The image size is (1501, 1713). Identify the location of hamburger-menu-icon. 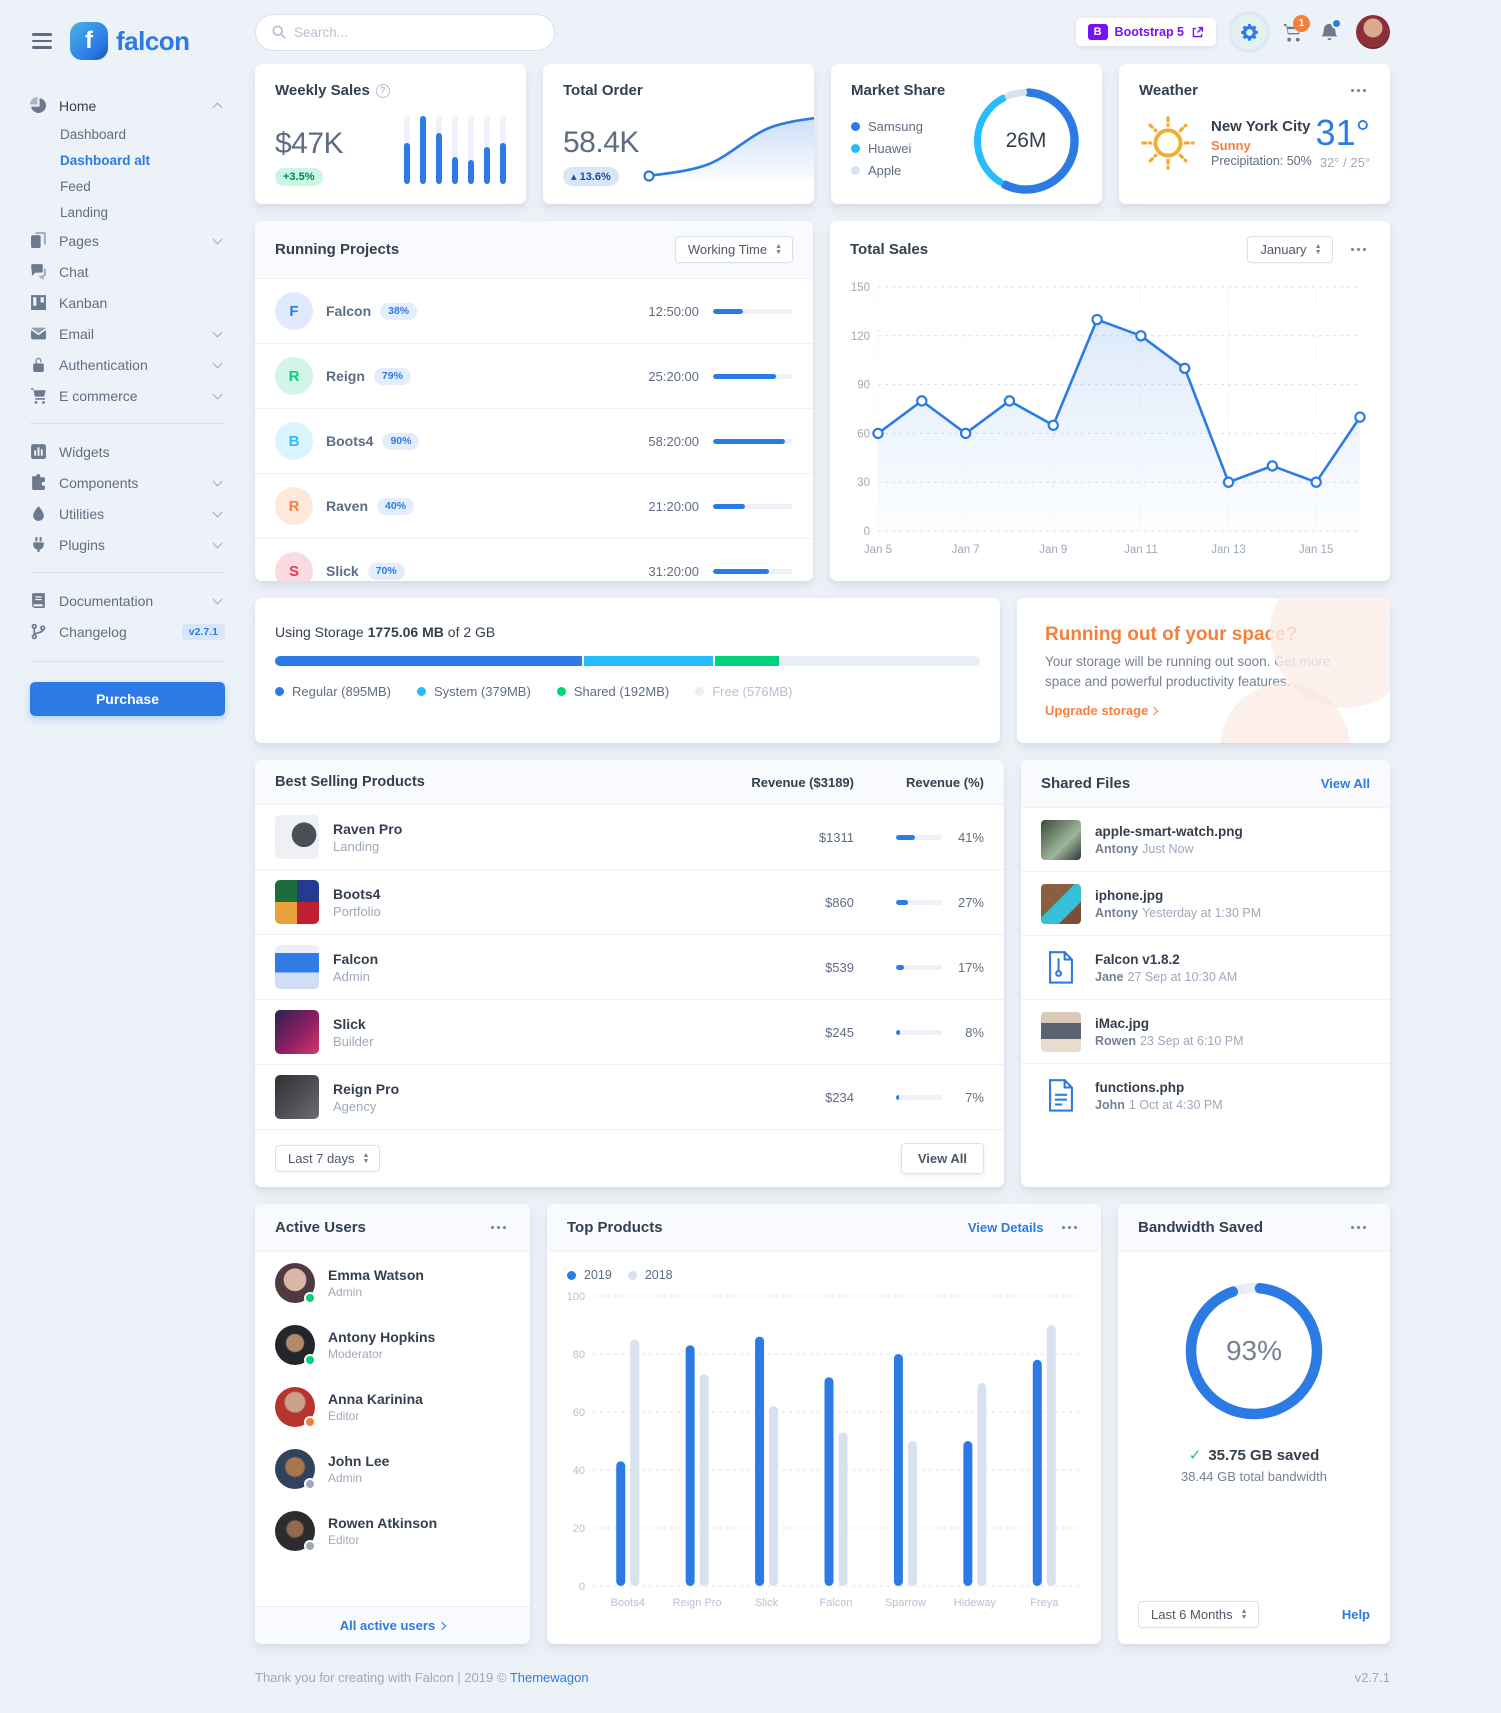
(42, 41).